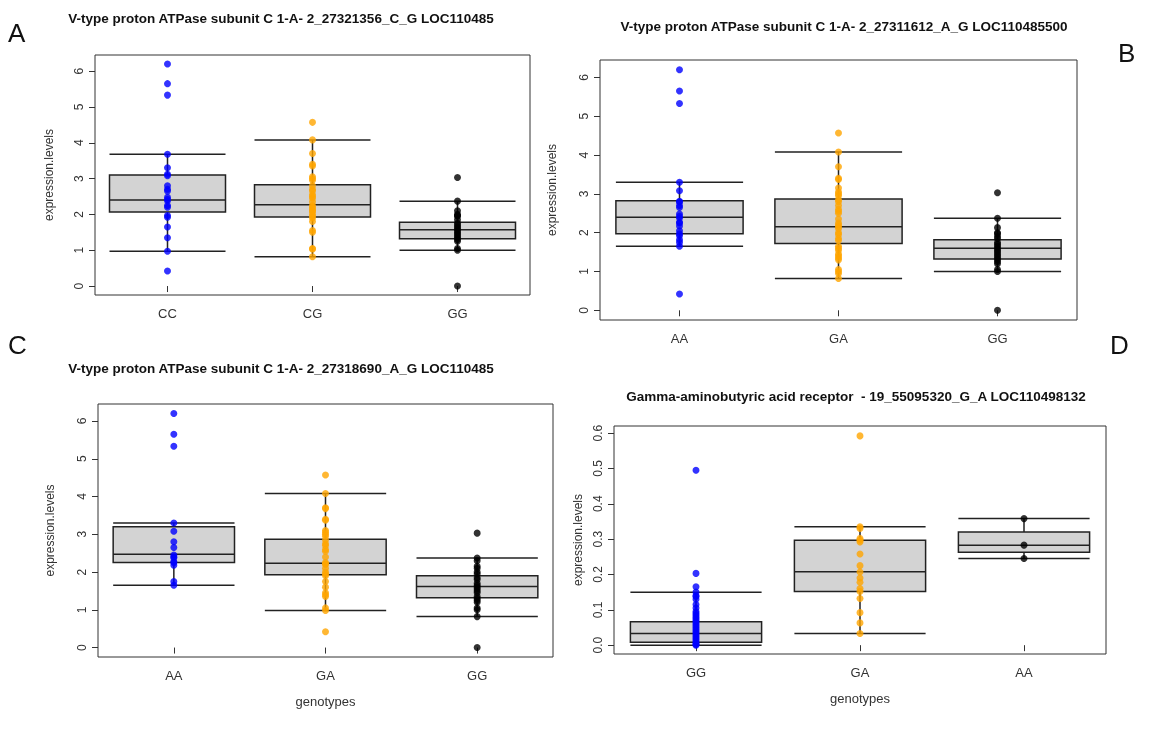 This screenshot has height=730, width=1150. Describe the element at coordinates (598, 433) in the screenshot. I see `y-tick-label: 0.6` at that location.